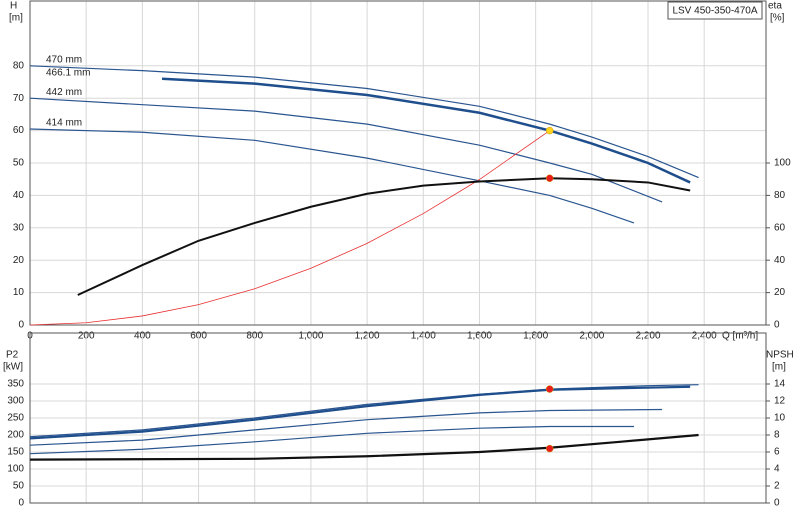 The image size is (800, 520). What do you see at coordinates (777, 452) in the screenshot?
I see `y2-tick-label: 6` at bounding box center [777, 452].